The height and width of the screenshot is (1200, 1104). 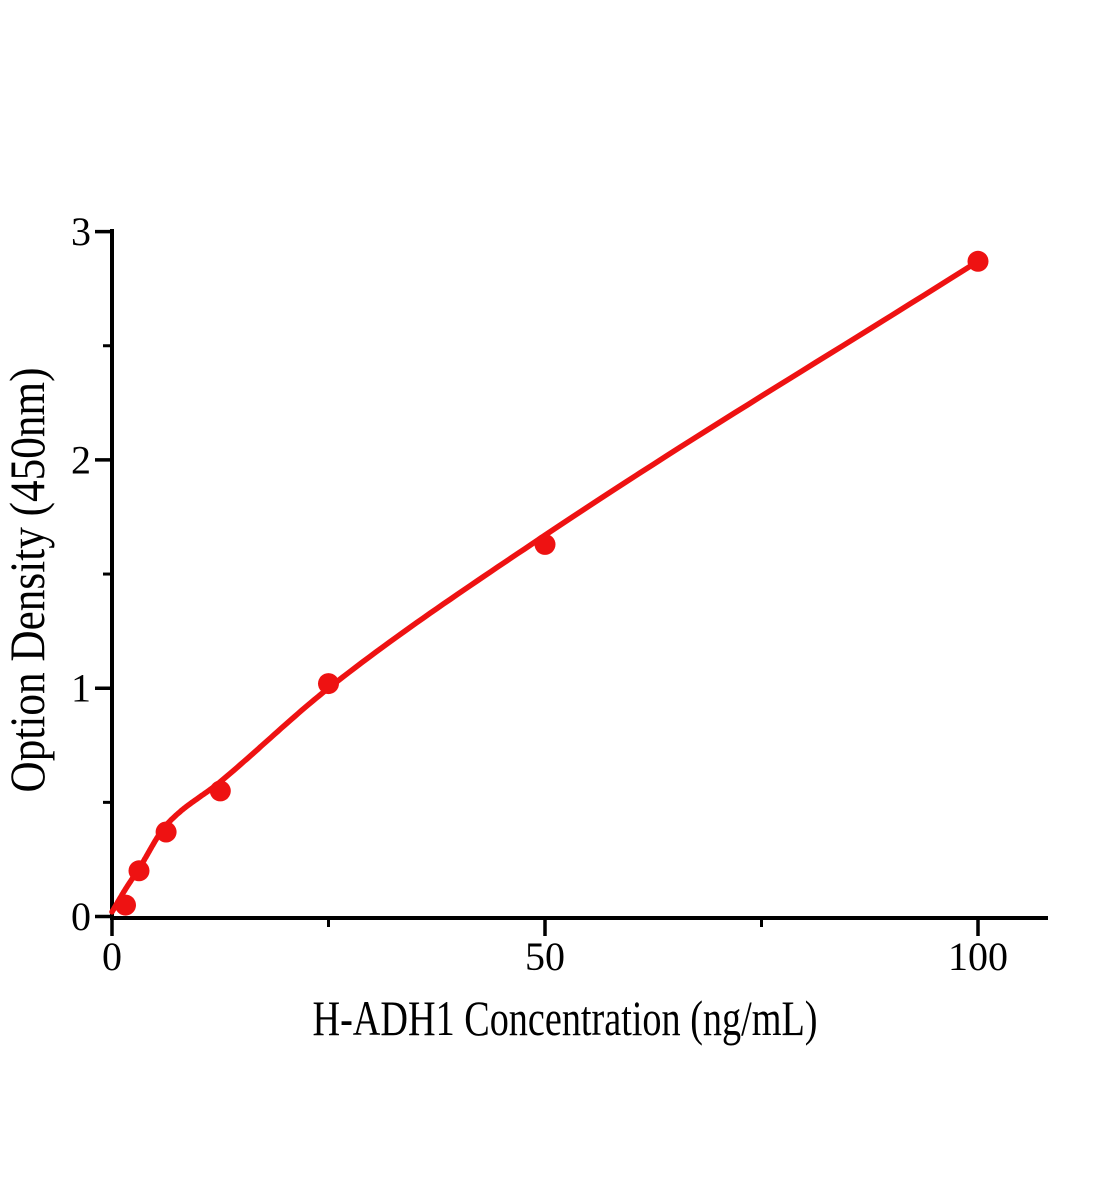 What do you see at coordinates (81, 916) in the screenshot?
I see `y-tick-label: 0` at bounding box center [81, 916].